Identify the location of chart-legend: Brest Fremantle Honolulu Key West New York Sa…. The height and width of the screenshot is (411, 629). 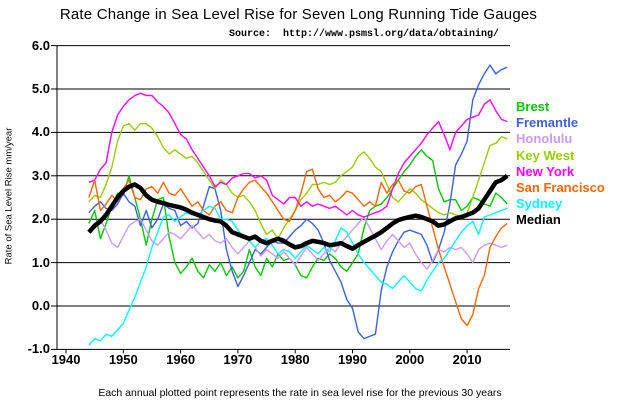
(560, 164).